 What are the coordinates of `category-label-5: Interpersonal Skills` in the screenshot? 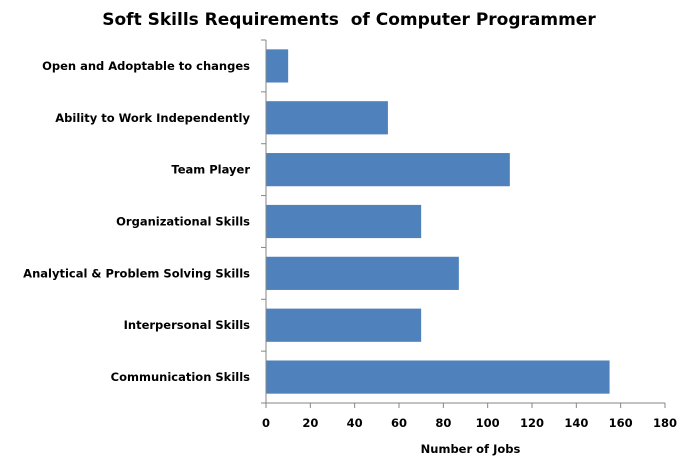 It's located at (187, 325).